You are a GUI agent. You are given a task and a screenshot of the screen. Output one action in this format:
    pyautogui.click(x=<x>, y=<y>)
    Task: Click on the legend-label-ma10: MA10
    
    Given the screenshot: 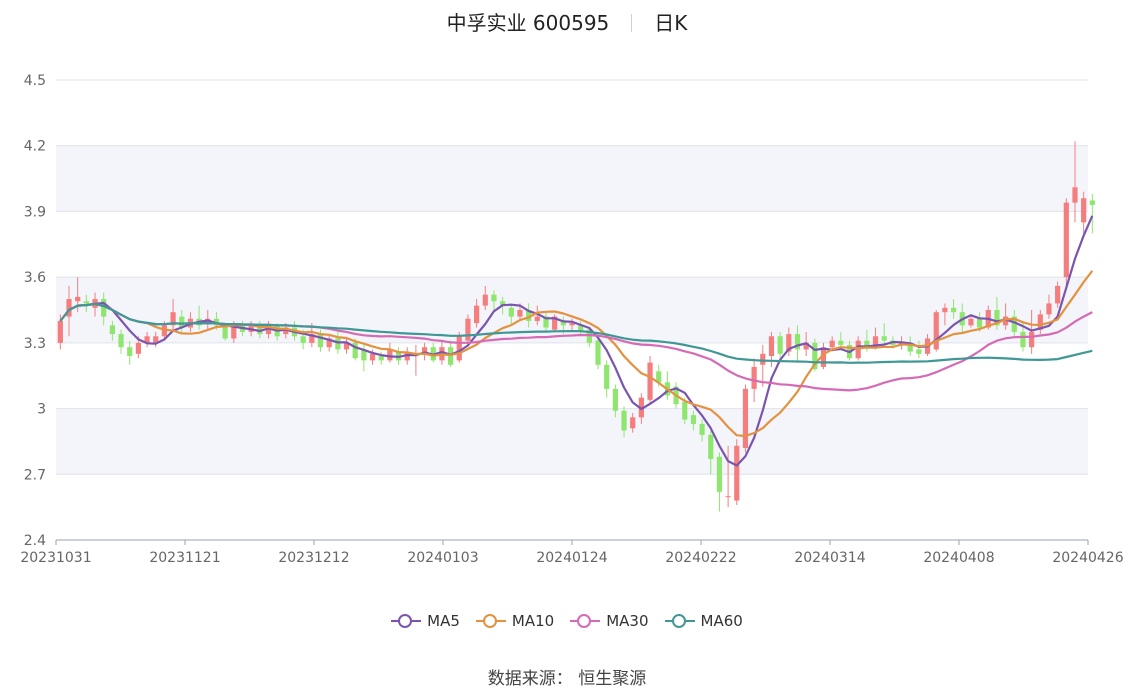 What is the action you would take?
    pyautogui.click(x=533, y=621)
    